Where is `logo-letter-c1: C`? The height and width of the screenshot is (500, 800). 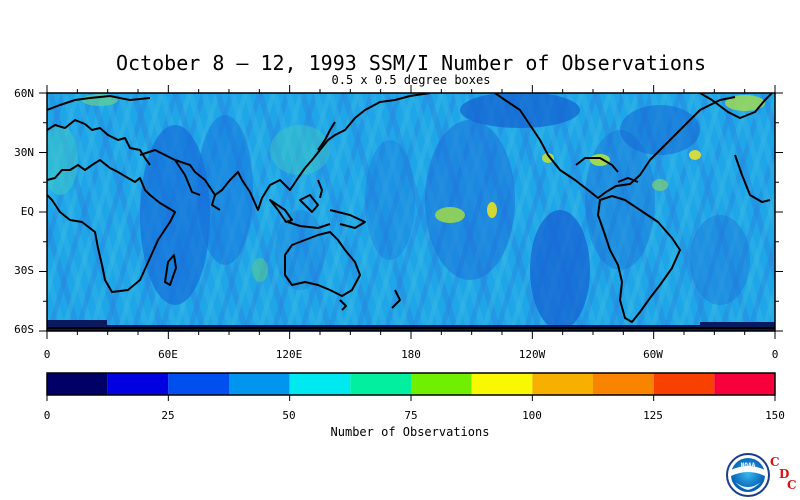 logo-letter-c1: C is located at coordinates (775, 462).